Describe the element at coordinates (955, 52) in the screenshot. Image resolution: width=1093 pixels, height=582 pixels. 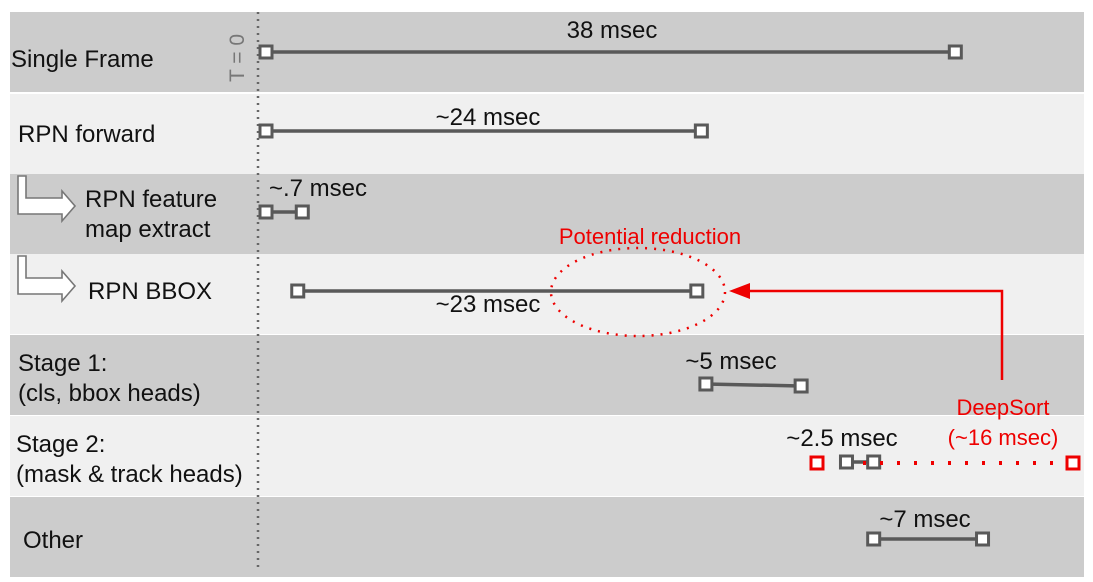
I see `end-marker-single-frame` at that location.